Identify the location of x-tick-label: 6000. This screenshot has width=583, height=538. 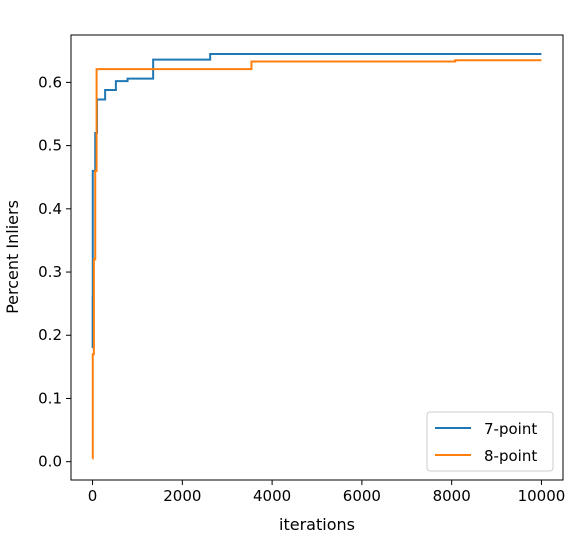
(362, 496).